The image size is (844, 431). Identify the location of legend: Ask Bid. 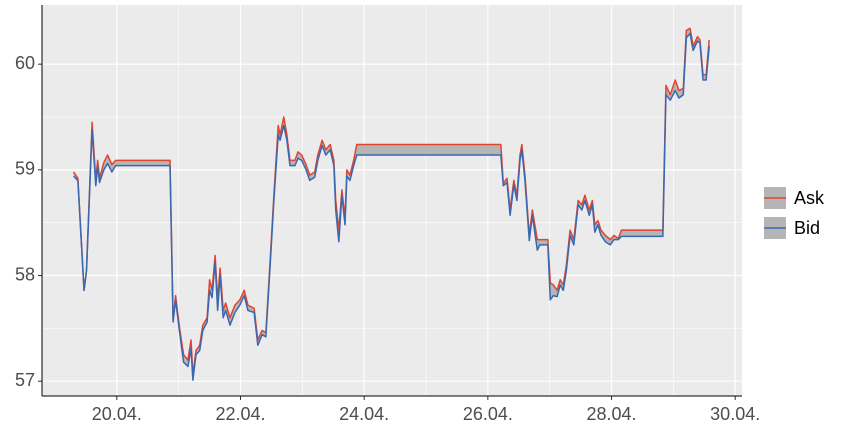
(794, 213).